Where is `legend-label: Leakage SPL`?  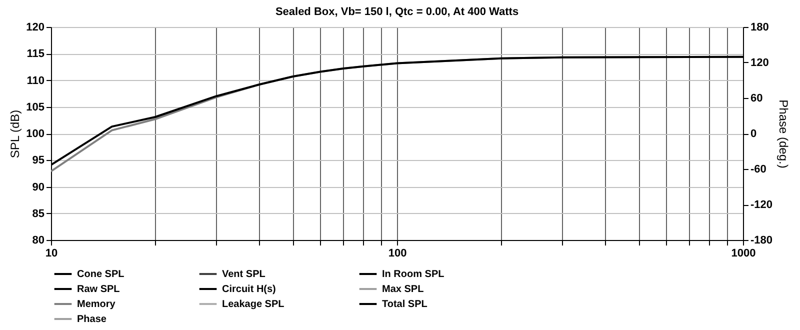 legend-label: Leakage SPL is located at coordinates (253, 304).